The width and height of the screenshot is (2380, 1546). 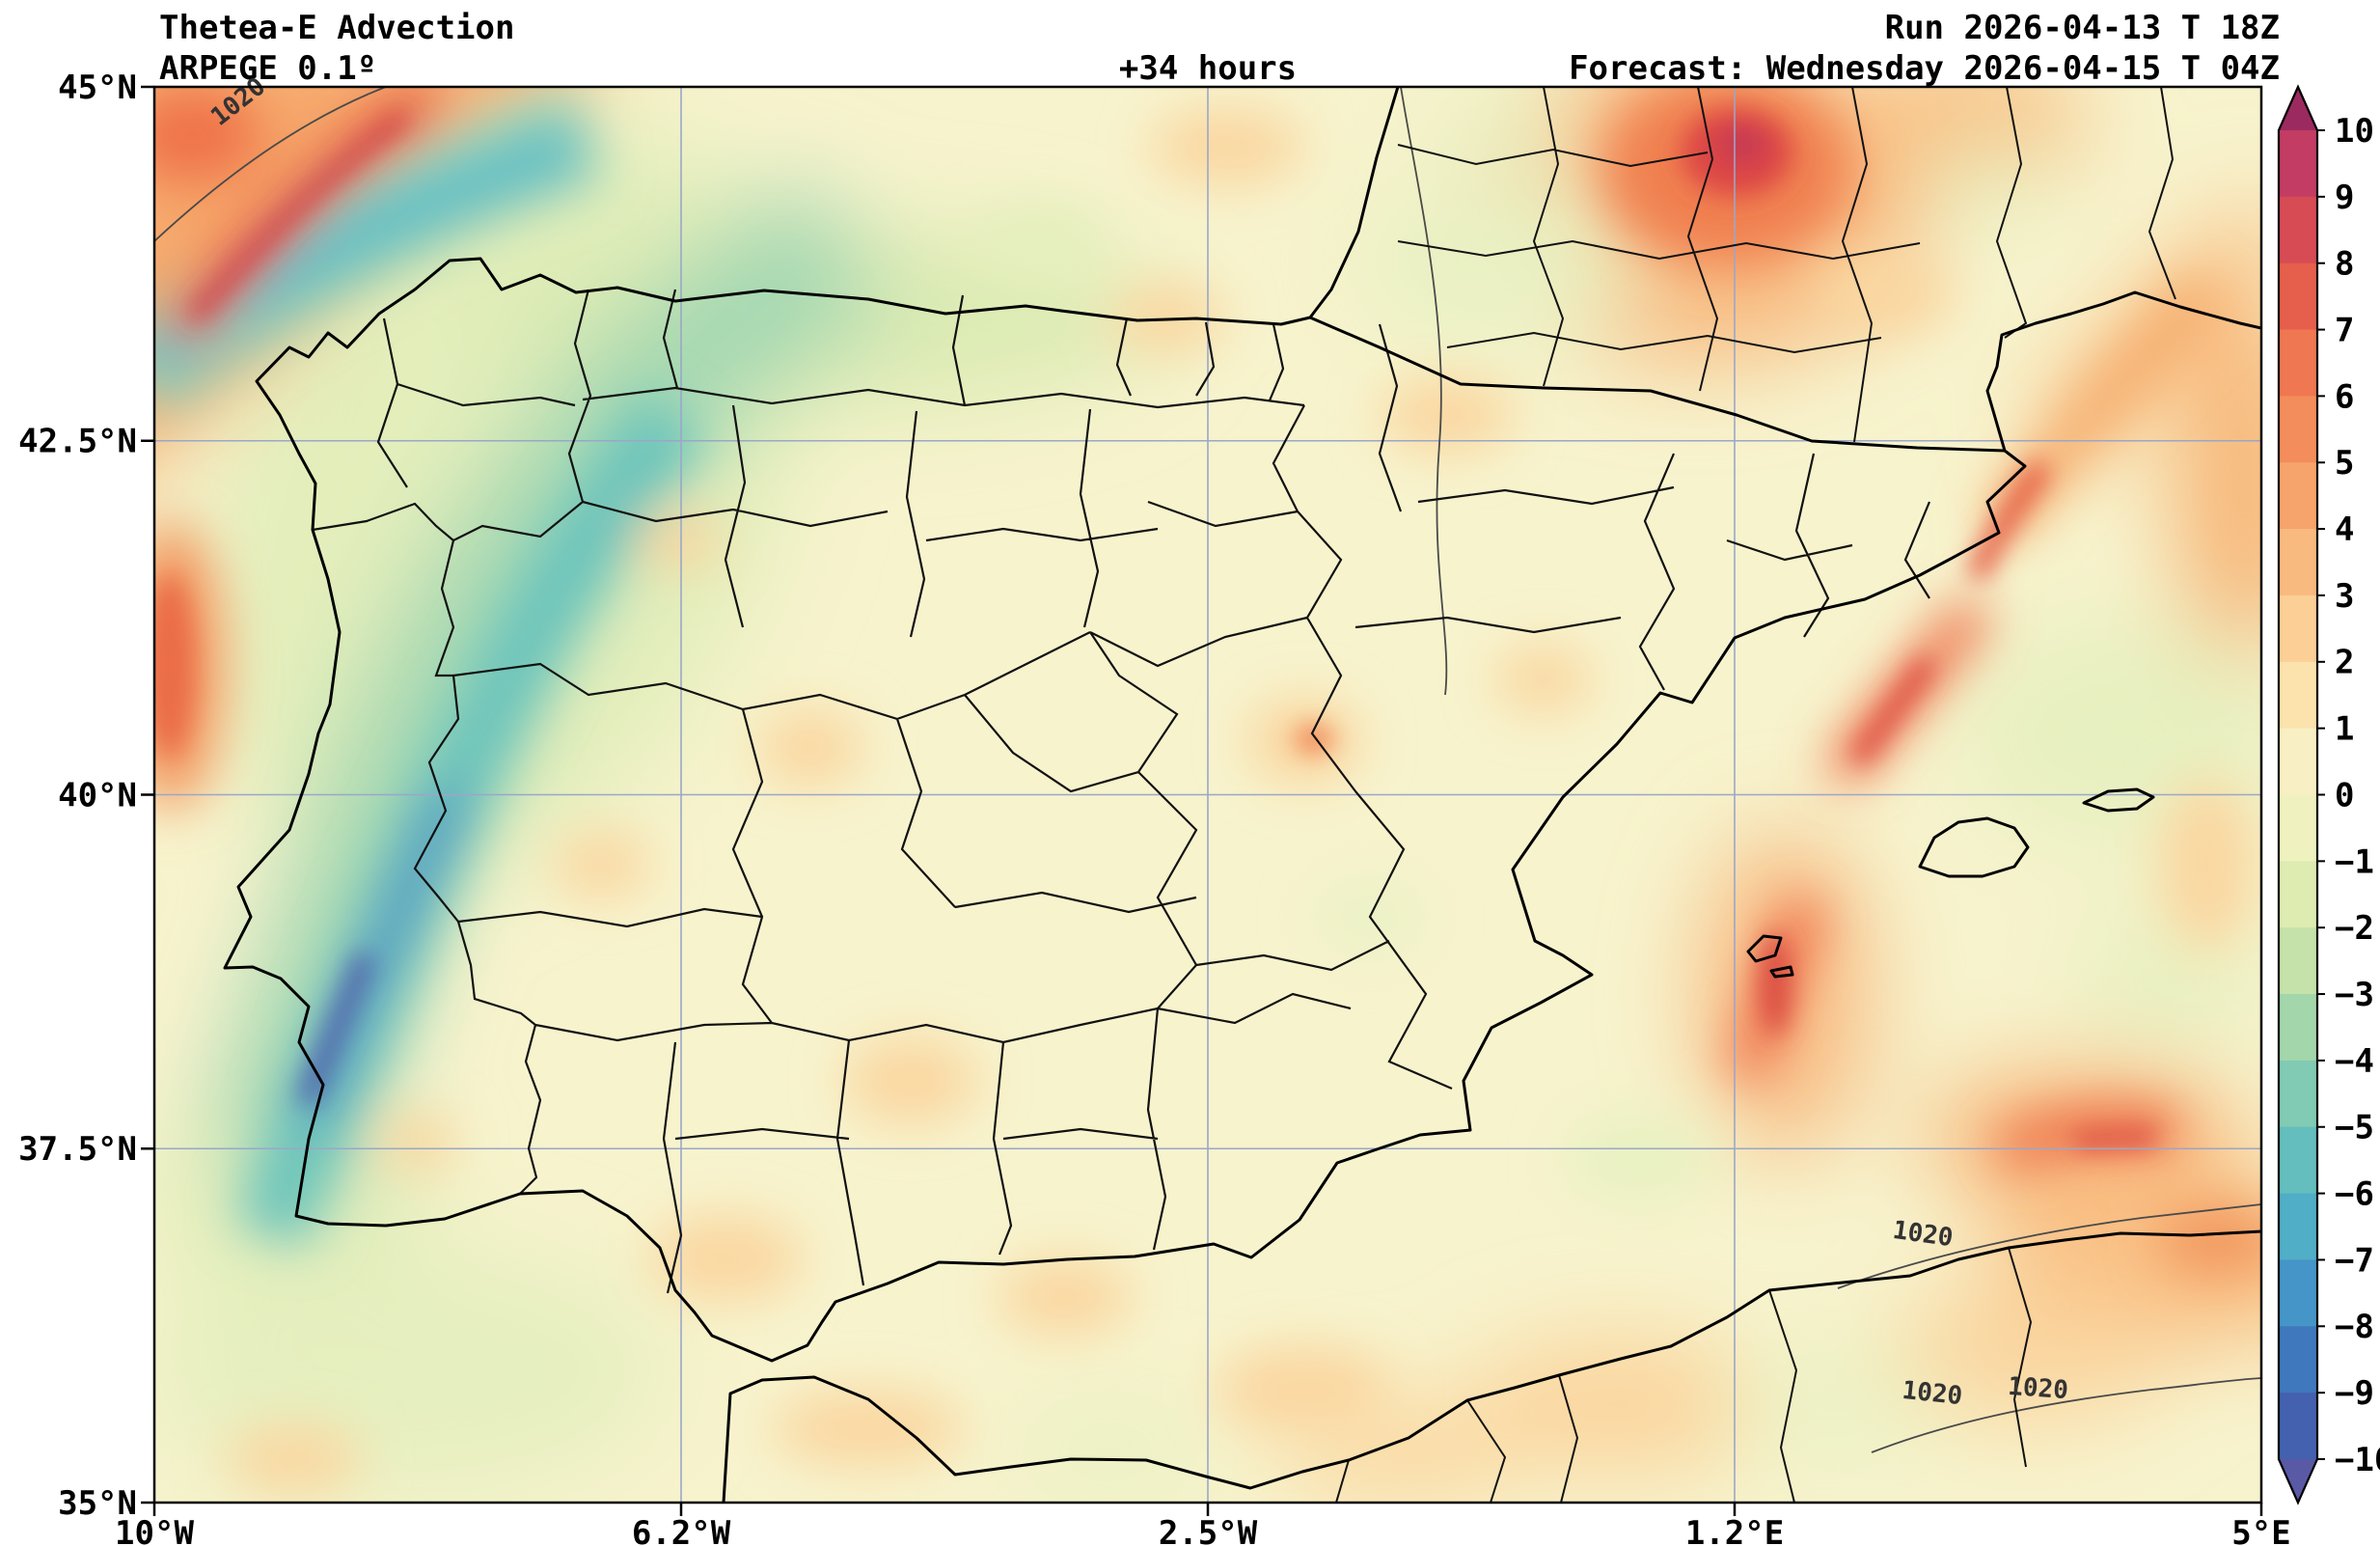 What do you see at coordinates (97, 1503) in the screenshot?
I see `y-axis-tick-label: 35°N` at bounding box center [97, 1503].